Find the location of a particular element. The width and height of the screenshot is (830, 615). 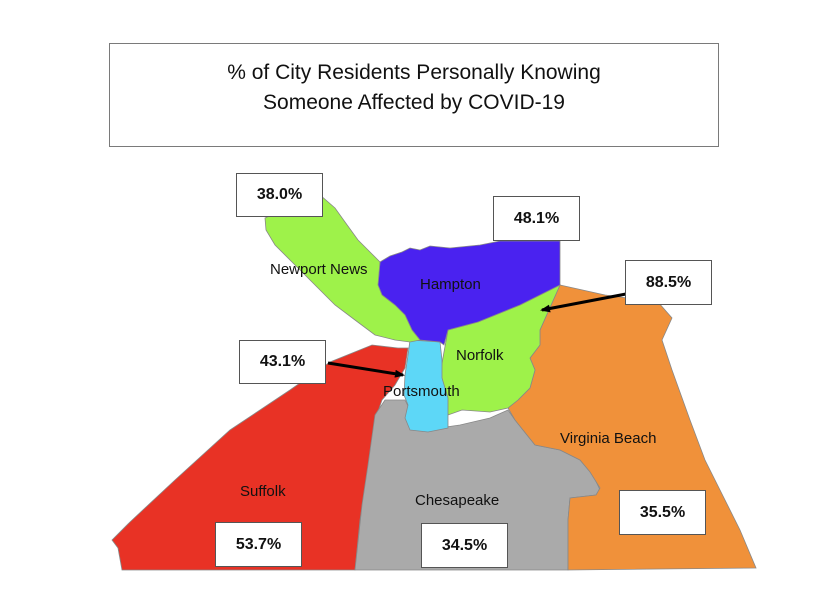

region-newport-news is located at coordinates (342, 268).